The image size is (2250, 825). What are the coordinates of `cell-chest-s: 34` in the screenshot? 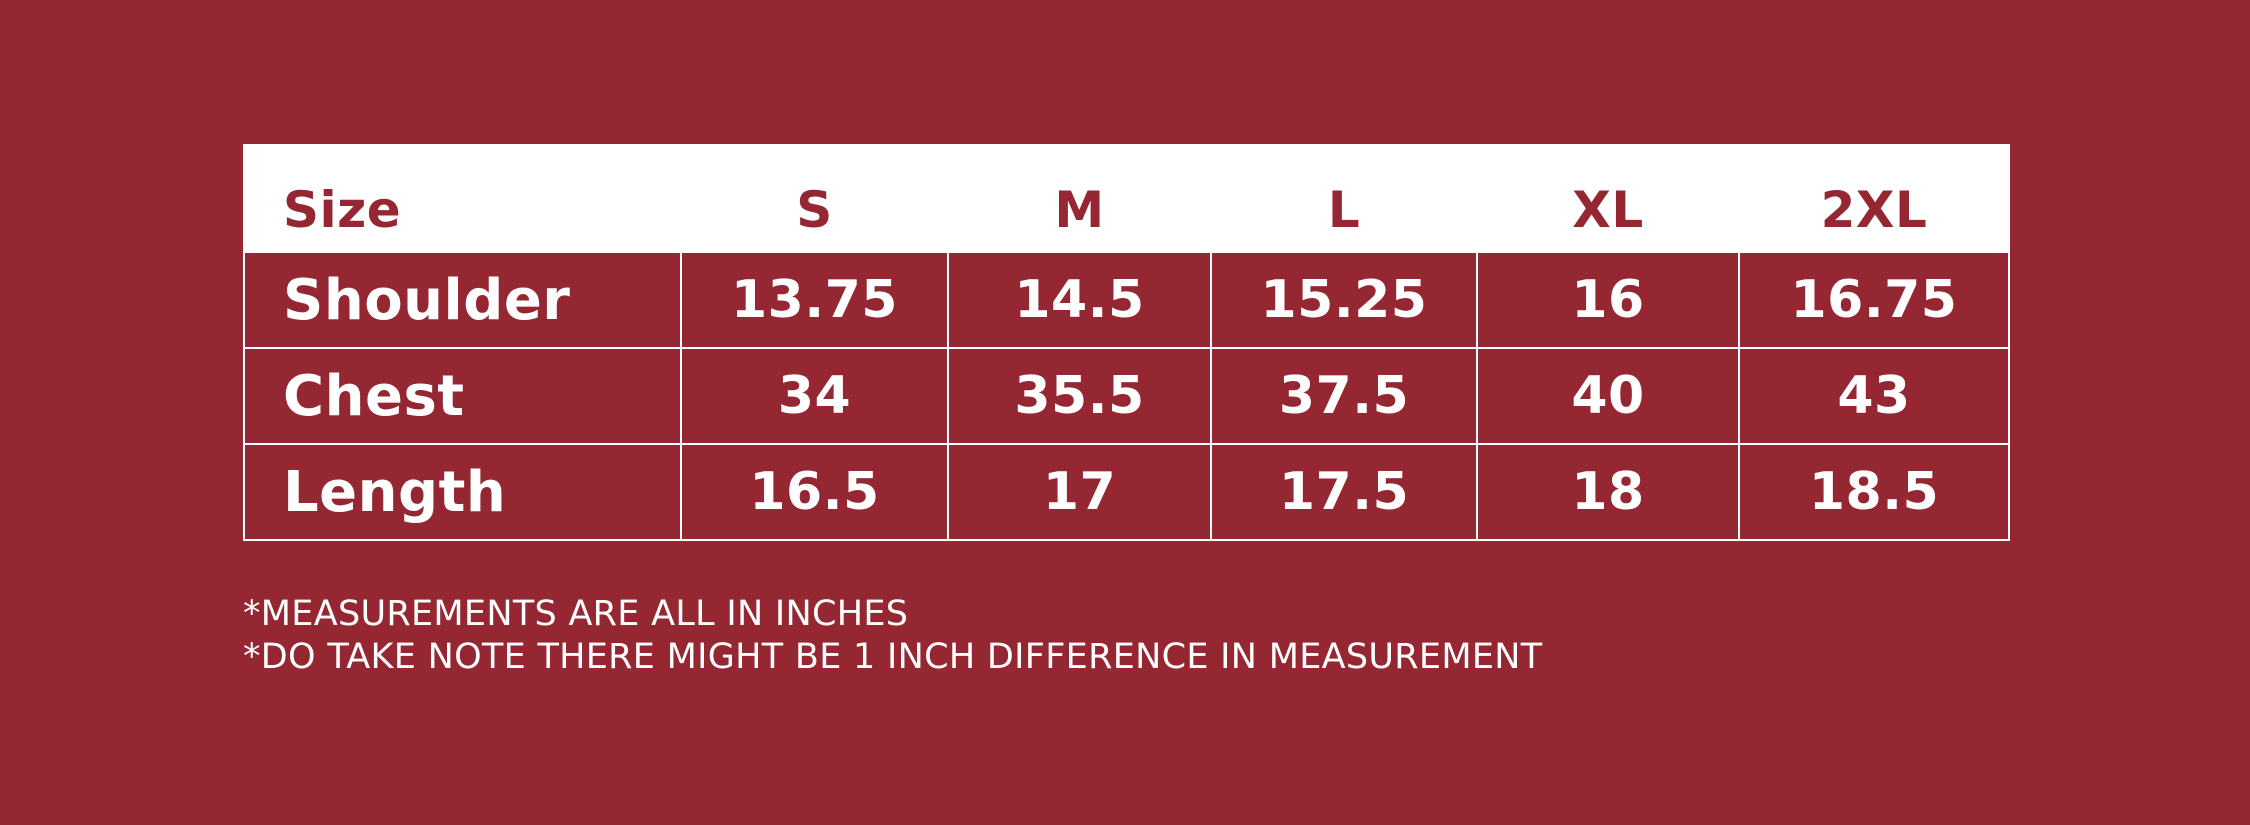 It's located at (814, 396).